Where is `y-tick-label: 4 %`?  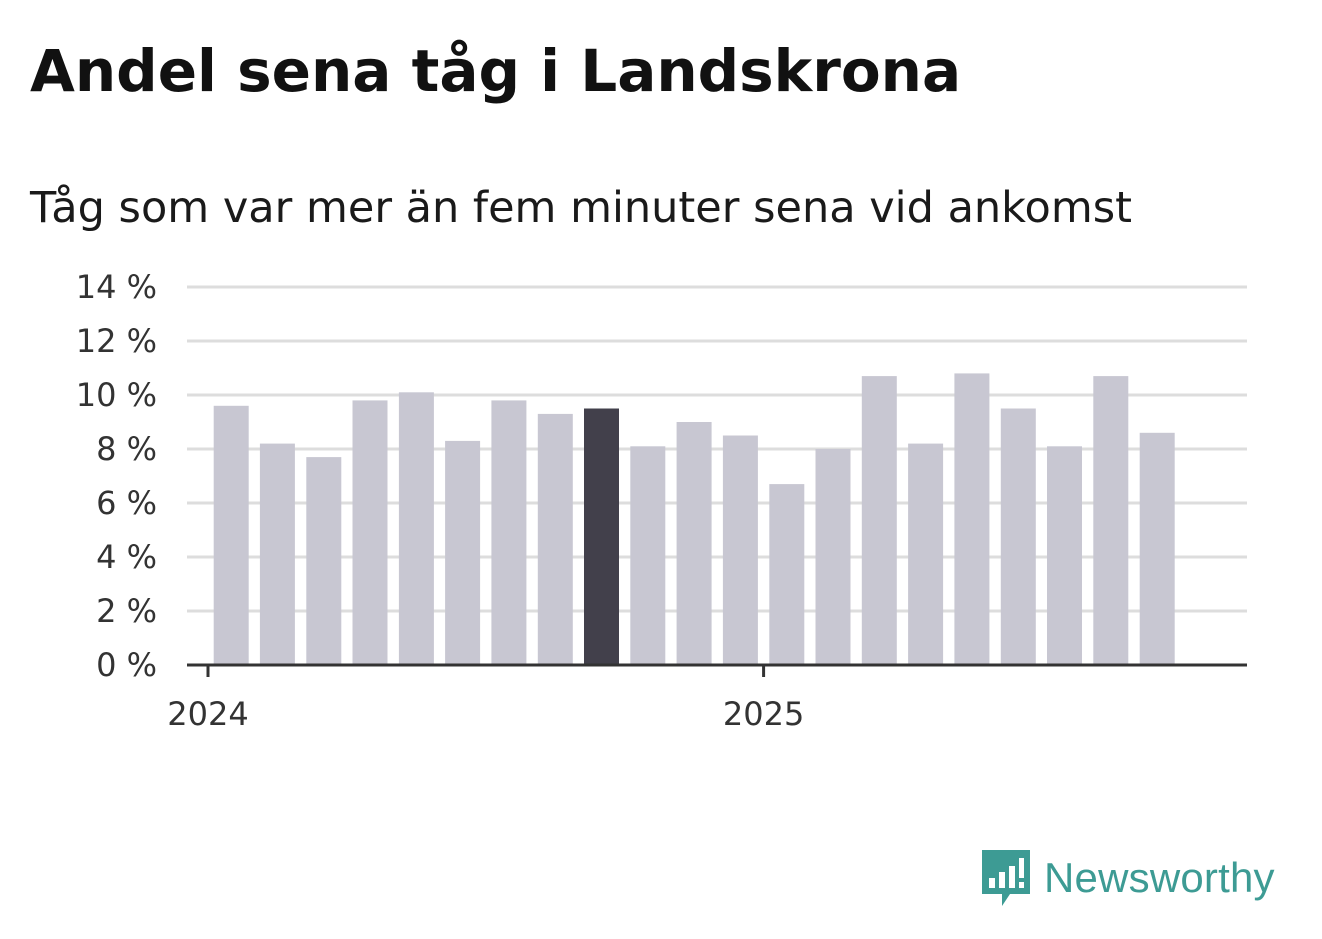 y-tick-label: 4 % is located at coordinates (126, 557).